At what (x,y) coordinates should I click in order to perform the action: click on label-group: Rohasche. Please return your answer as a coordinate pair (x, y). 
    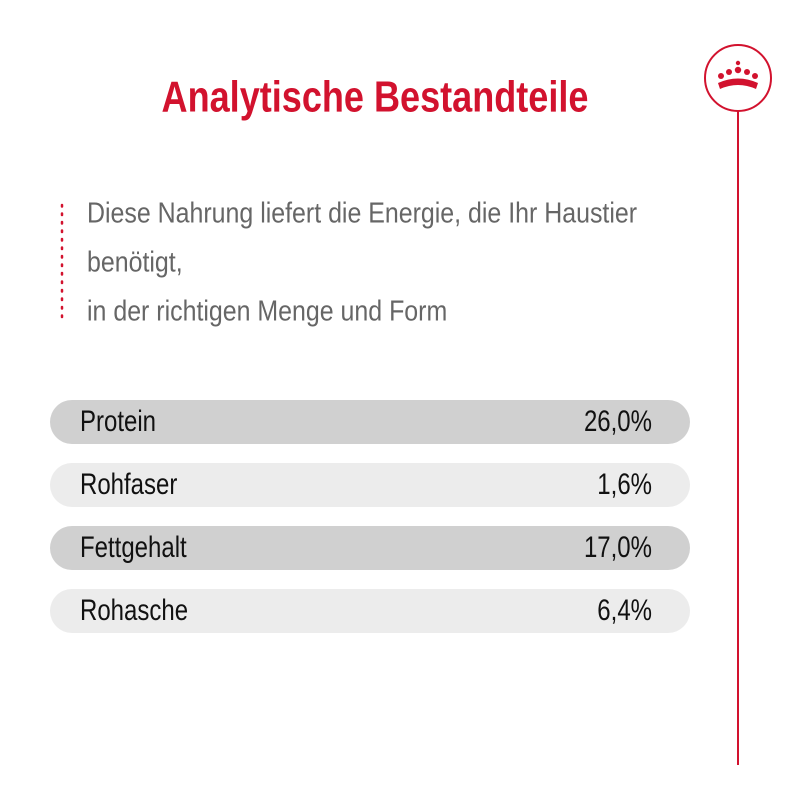
    Looking at the image, I should click on (134, 609).